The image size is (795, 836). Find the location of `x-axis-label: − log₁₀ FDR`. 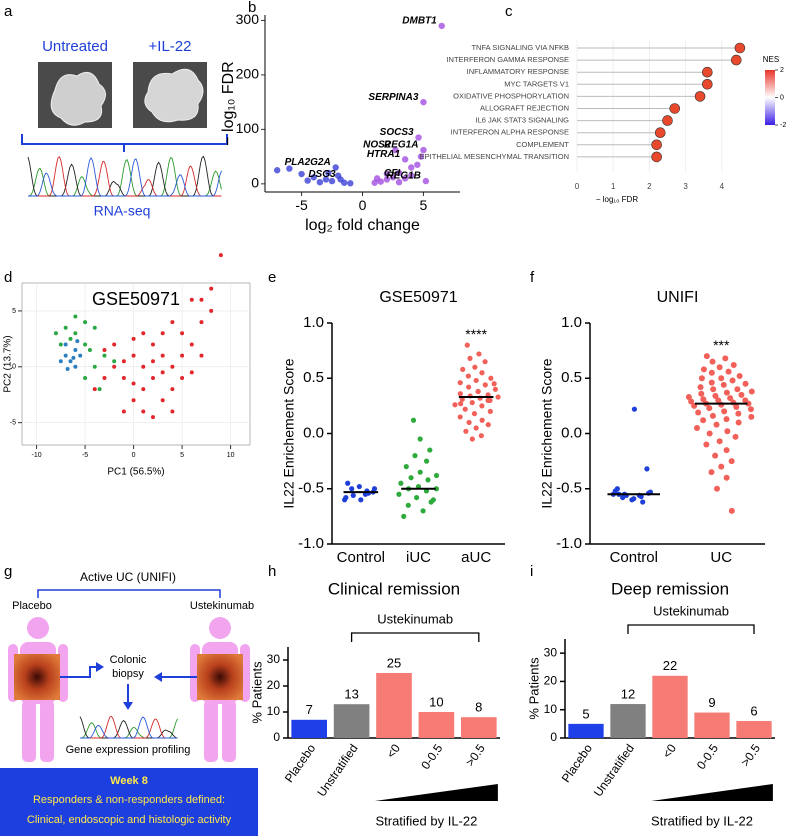

x-axis-label: − log₁₀ FDR is located at coordinates (617, 199).